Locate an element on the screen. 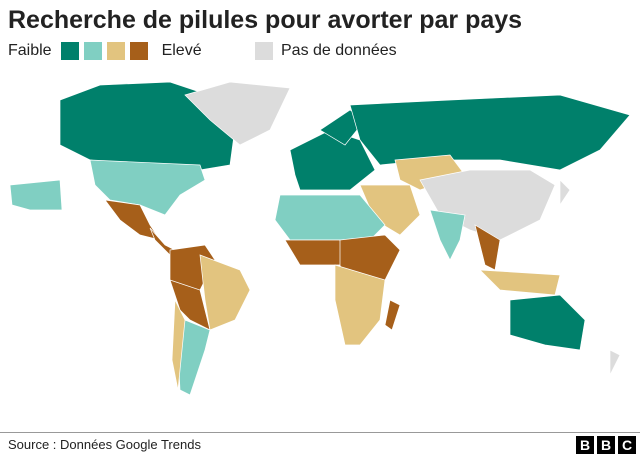 The image size is (640, 458). no-data-swatch is located at coordinates (264, 51).